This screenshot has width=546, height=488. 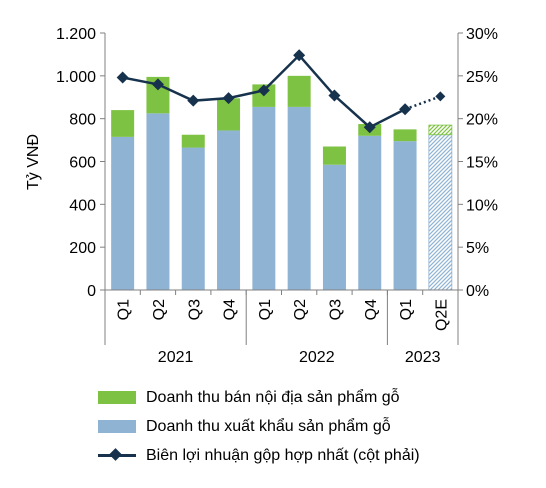 What do you see at coordinates (477, 291) in the screenshot?
I see `y2-tick-label-0: 0%` at bounding box center [477, 291].